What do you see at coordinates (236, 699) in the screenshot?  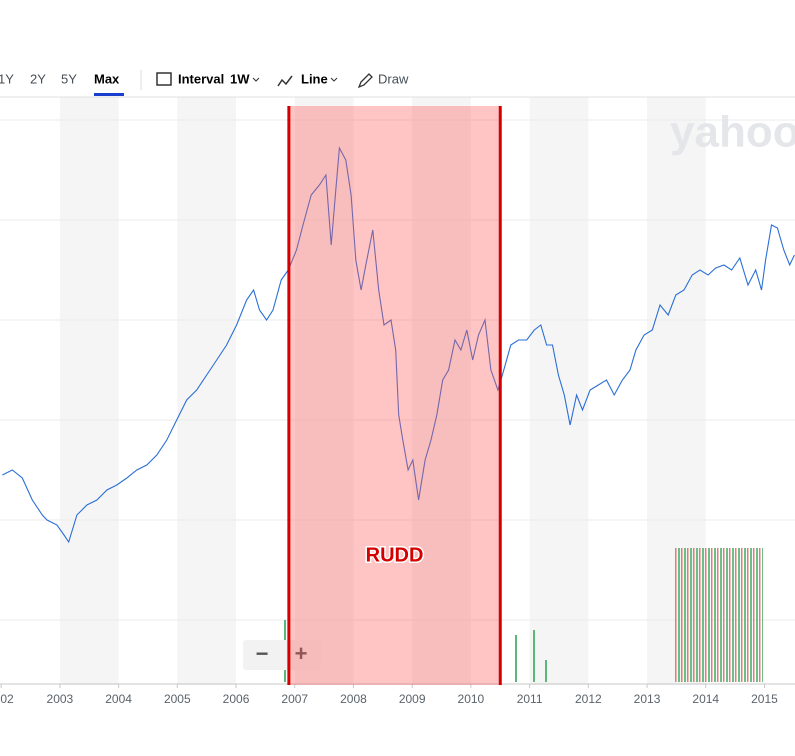 I see `x-tick-label: 2006` at bounding box center [236, 699].